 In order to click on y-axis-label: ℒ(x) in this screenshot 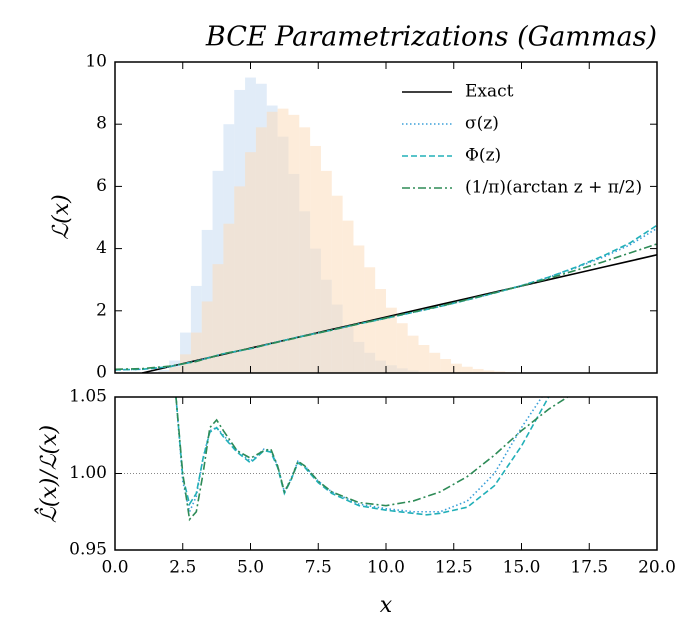, I will do `click(61, 216)`.